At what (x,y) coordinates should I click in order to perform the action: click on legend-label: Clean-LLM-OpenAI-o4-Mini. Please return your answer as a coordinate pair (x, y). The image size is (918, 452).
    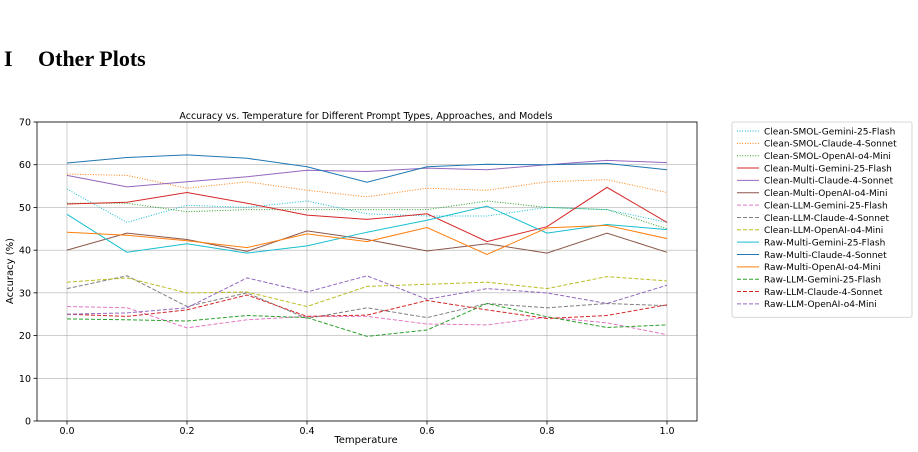
    Looking at the image, I should click on (823, 231).